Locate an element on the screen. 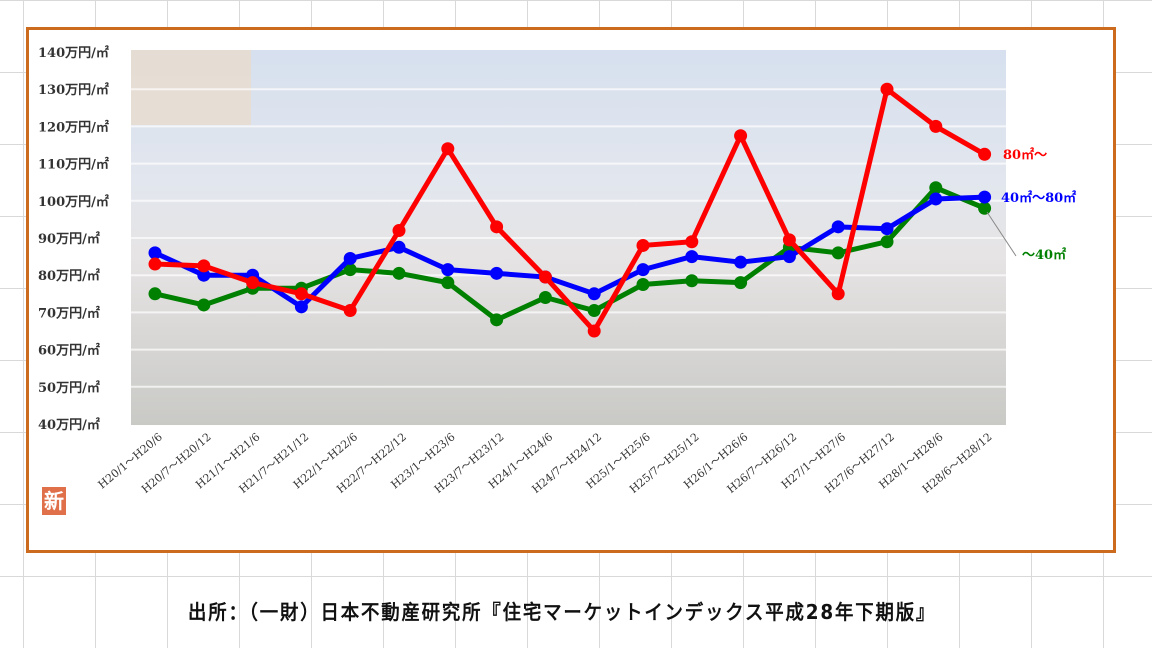  legend-label: 40㎡～80㎡ is located at coordinates (1038, 198).